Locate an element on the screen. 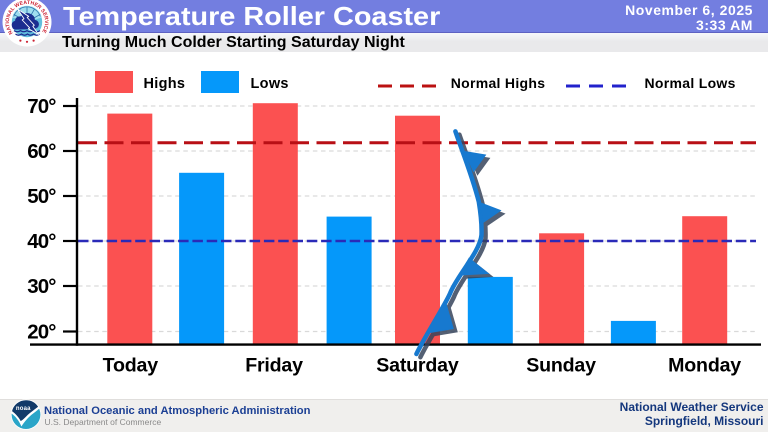 The image size is (768, 432). svg-text: 70° is located at coordinates (41, 106).